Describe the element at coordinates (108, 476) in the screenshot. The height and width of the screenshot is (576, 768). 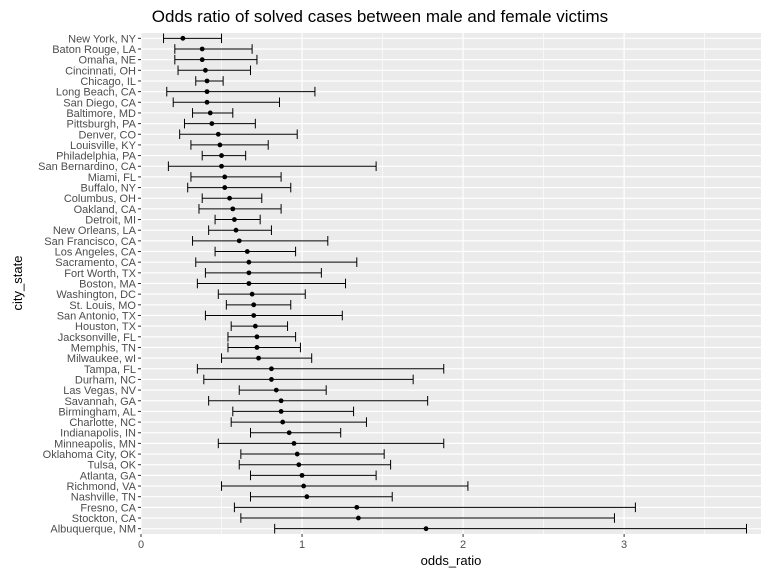
I see `y-tick-label: Atlanta, GA` at that location.